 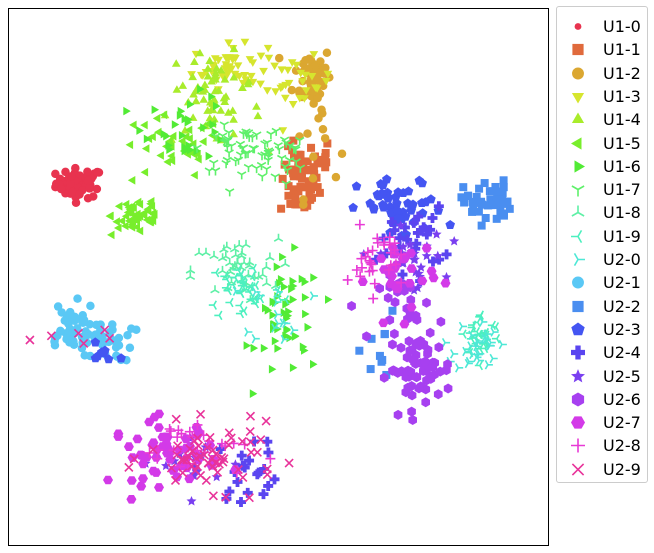 I want to click on legend-item-u2-3: U2-3, so click(x=603, y=329).